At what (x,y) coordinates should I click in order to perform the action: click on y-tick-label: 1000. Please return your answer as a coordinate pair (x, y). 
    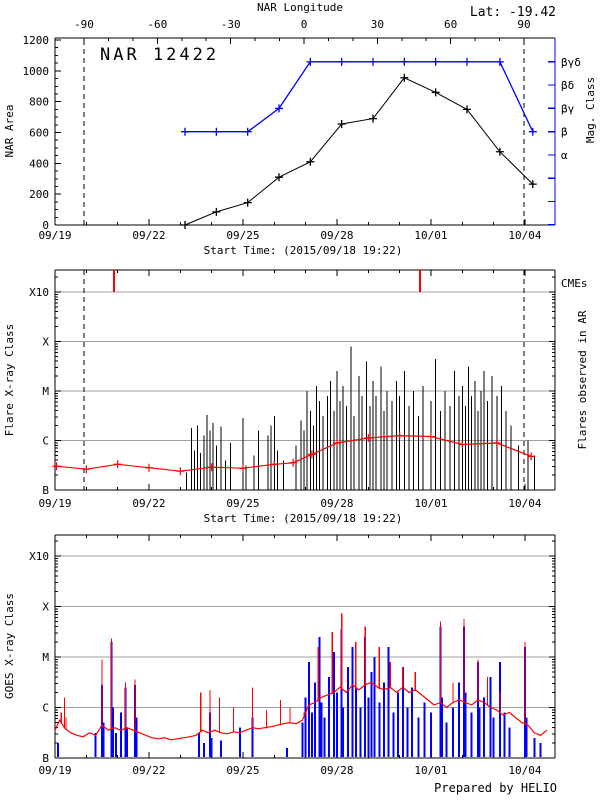
    Looking at the image, I should click on (36, 71).